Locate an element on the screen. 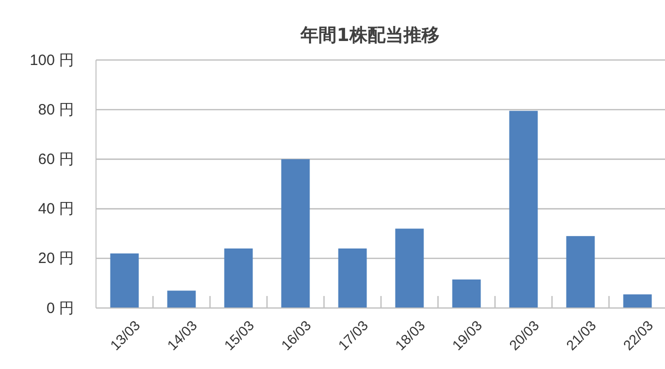 The width and height of the screenshot is (665, 369). chart-title: 年間1株配当推移 is located at coordinates (370, 35).